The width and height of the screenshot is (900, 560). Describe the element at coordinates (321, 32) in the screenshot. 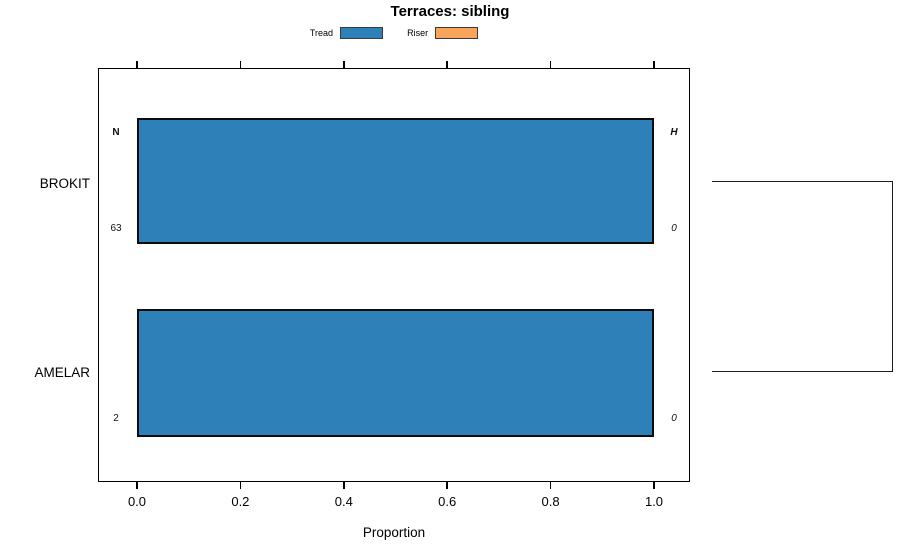

I see `legend-label-tread: Tread` at that location.